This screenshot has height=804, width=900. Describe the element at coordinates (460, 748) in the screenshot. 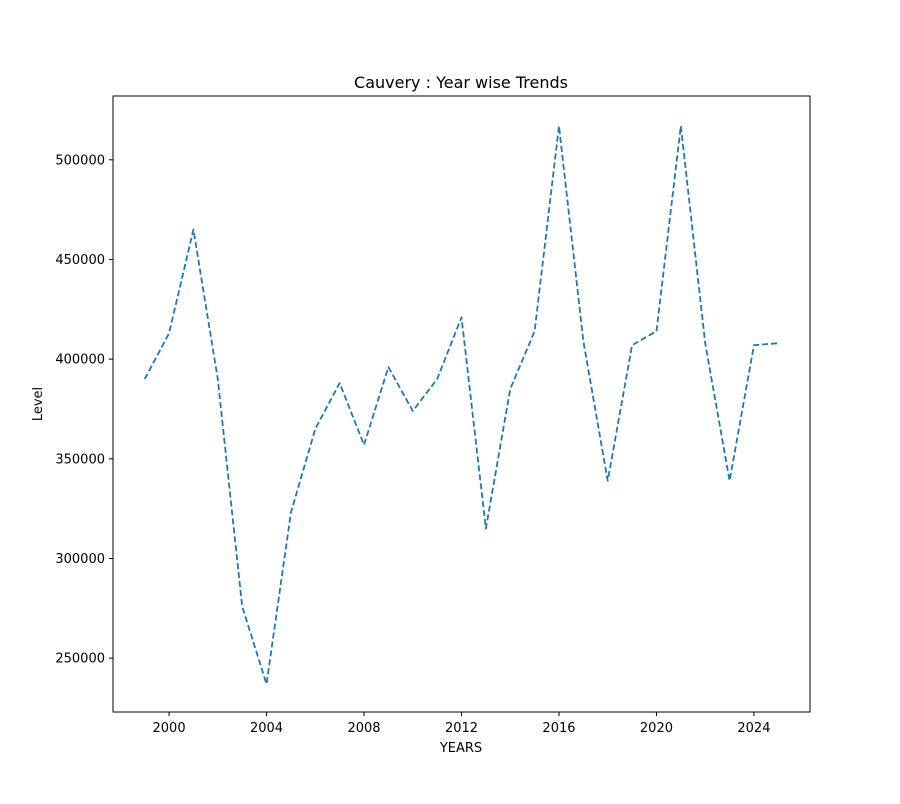

I see `x-axis-label: YEARS` at that location.